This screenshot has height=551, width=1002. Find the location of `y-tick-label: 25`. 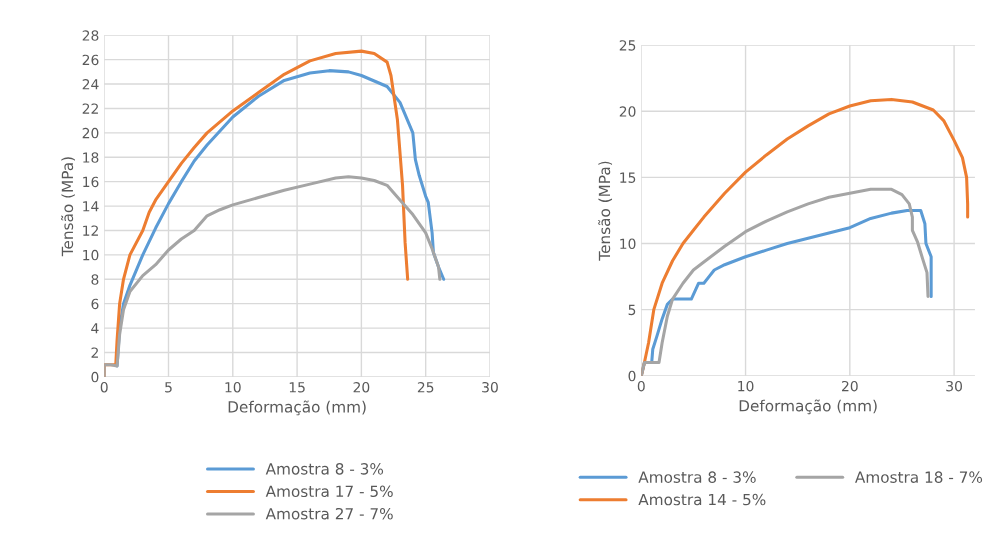

y-tick-label: 25 is located at coordinates (627, 45).